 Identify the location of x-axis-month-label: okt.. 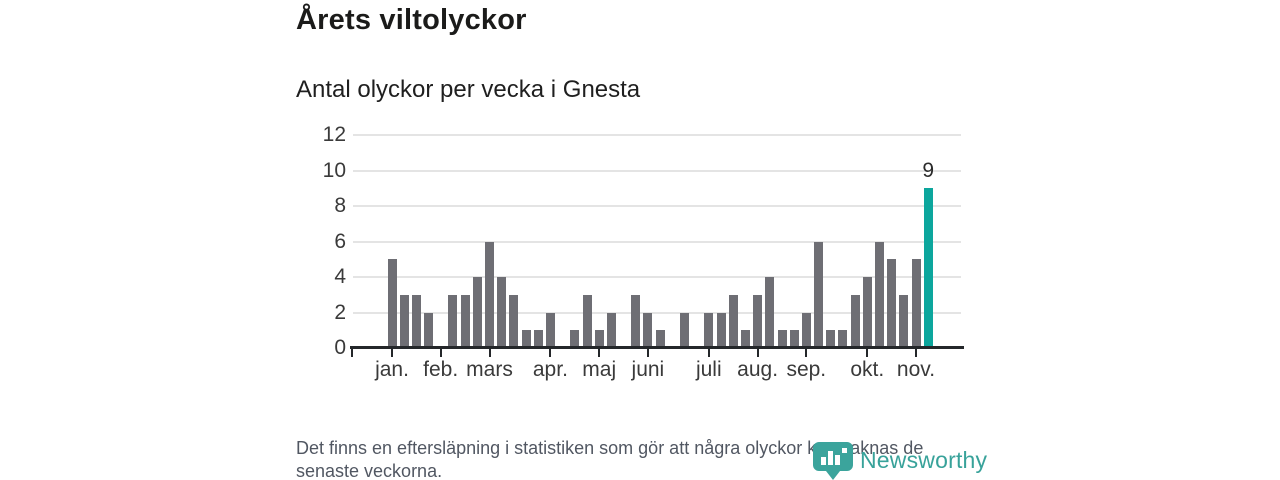
(867, 369).